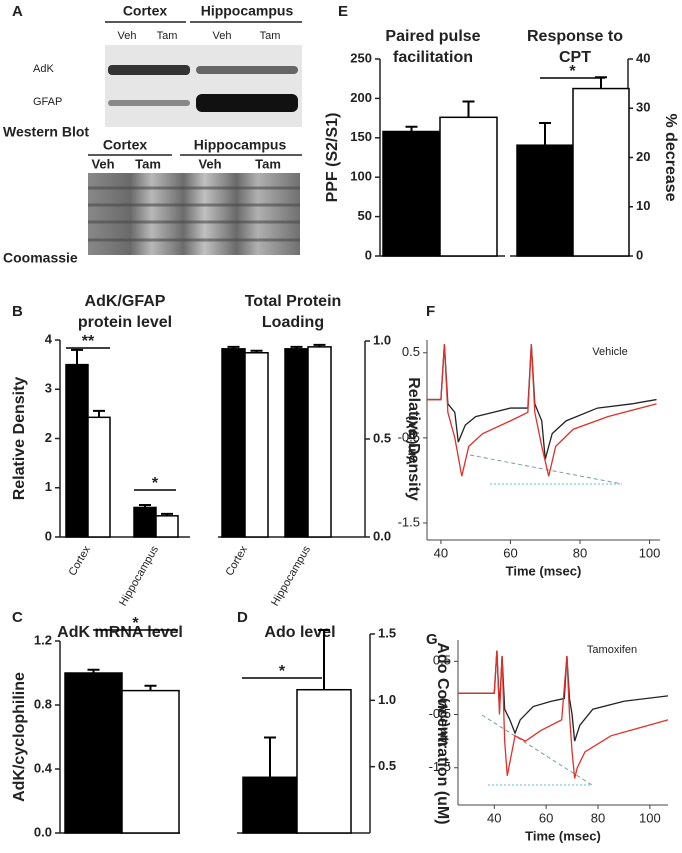 Image resolution: width=682 pixels, height=853 pixels. What do you see at coordinates (125, 301) in the screenshot?
I see `chart-title: AdK/GFAP` at bounding box center [125, 301].